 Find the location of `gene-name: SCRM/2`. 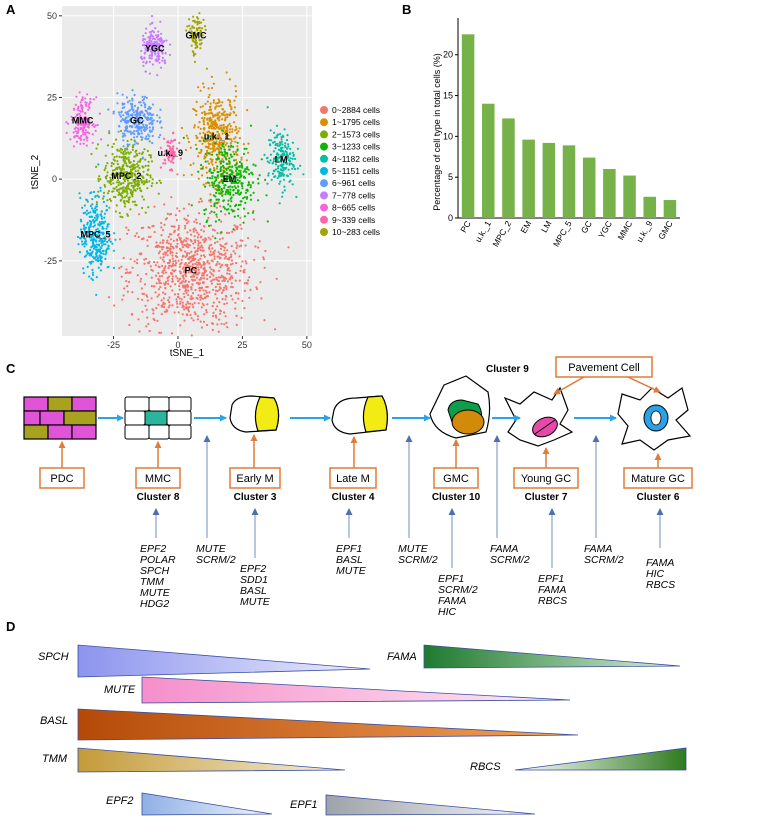

gene-name: SCRM/2 is located at coordinates (458, 590).